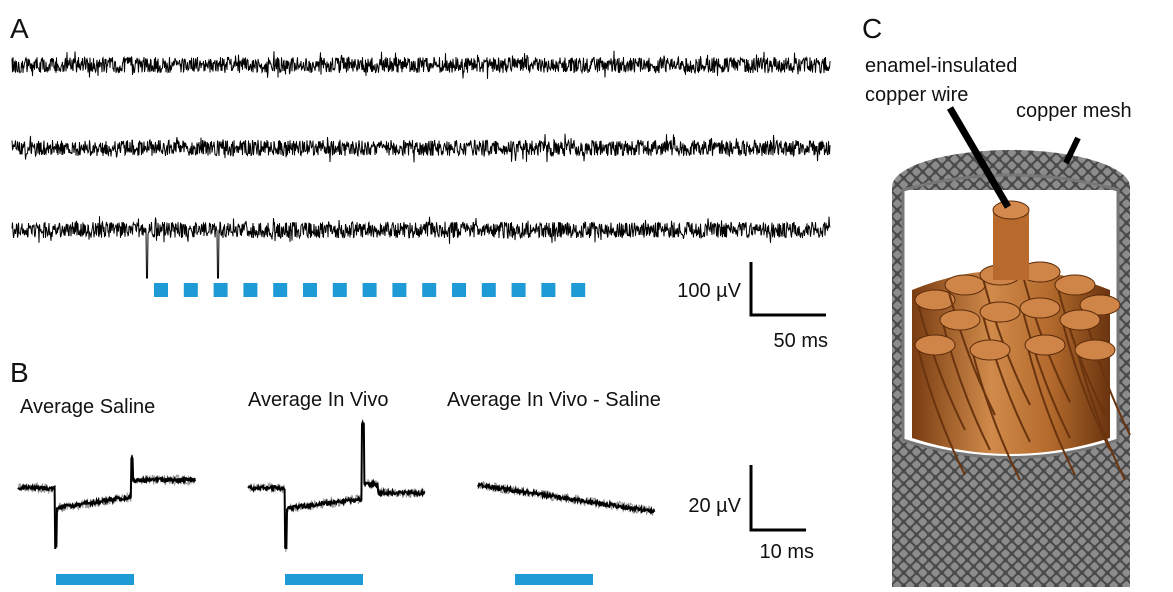 The width and height of the screenshot is (1173, 592). What do you see at coordinates (1011, 245) in the screenshot?
I see `center-wire` at bounding box center [1011, 245].